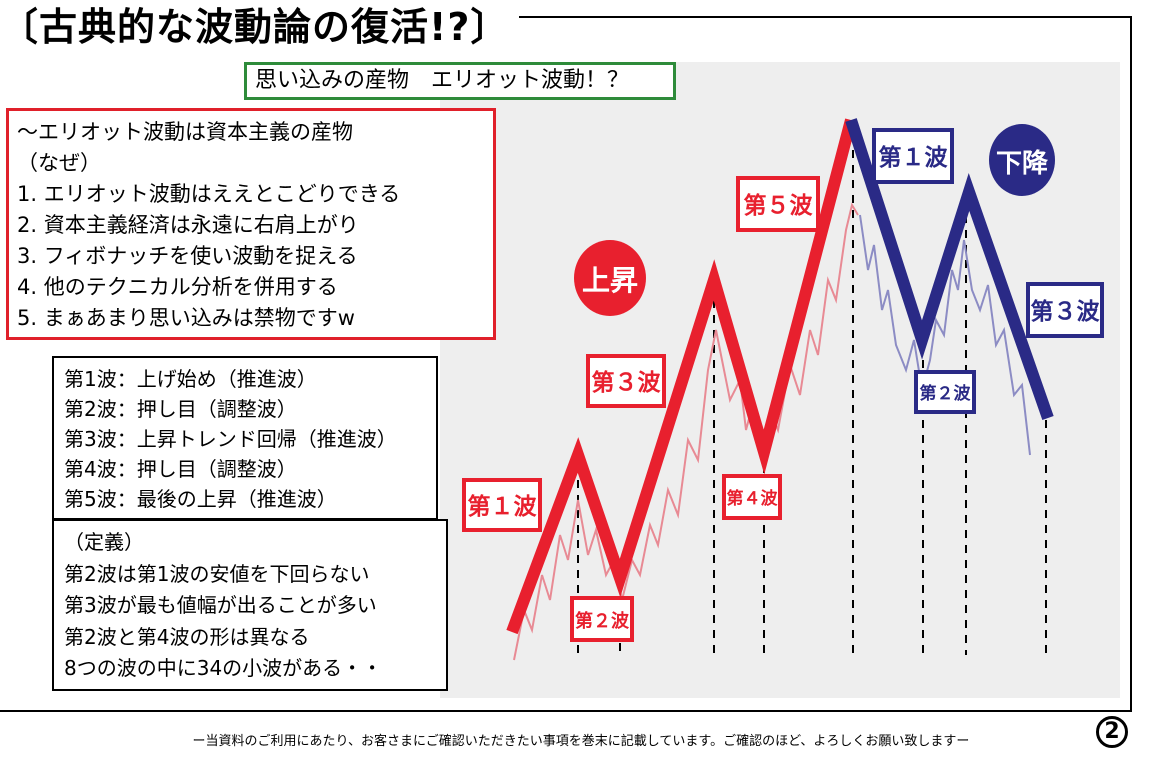  I want to click on svg-text: 第４波, so click(753, 498).